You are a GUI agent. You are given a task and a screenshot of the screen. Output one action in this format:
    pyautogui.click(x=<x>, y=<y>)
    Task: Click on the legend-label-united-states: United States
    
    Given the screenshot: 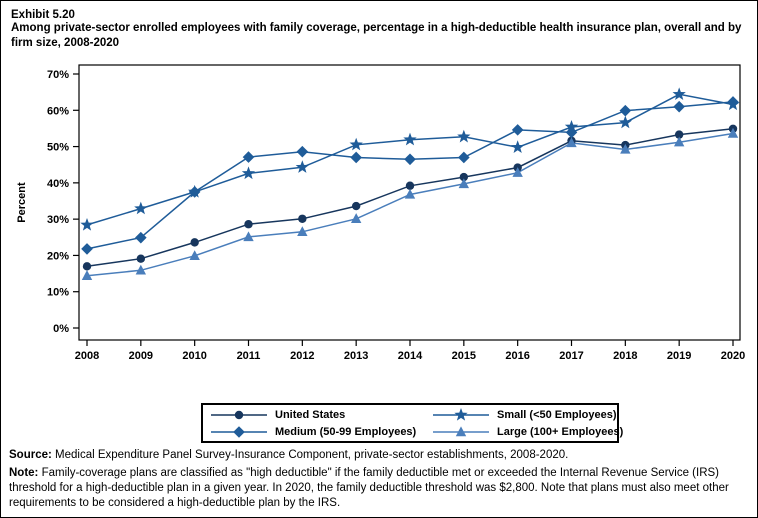 What is the action you would take?
    pyautogui.click(x=310, y=414)
    